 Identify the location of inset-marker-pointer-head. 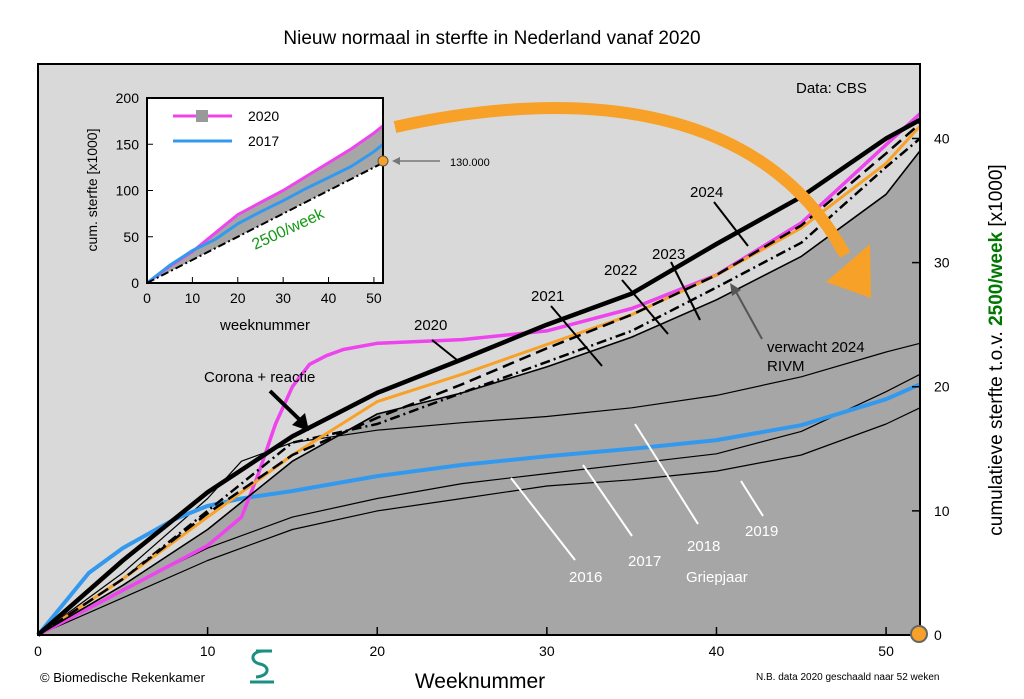
(396, 161).